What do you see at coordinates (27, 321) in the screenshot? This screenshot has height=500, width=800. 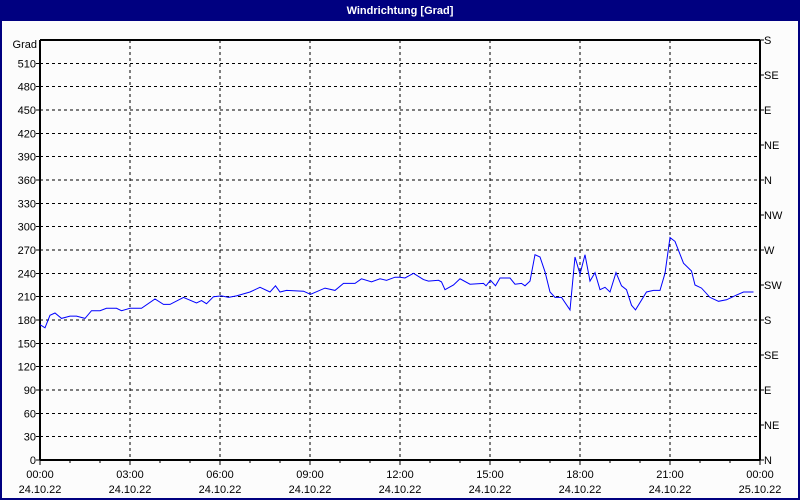 I see `y-tick-label: 180` at bounding box center [27, 321].